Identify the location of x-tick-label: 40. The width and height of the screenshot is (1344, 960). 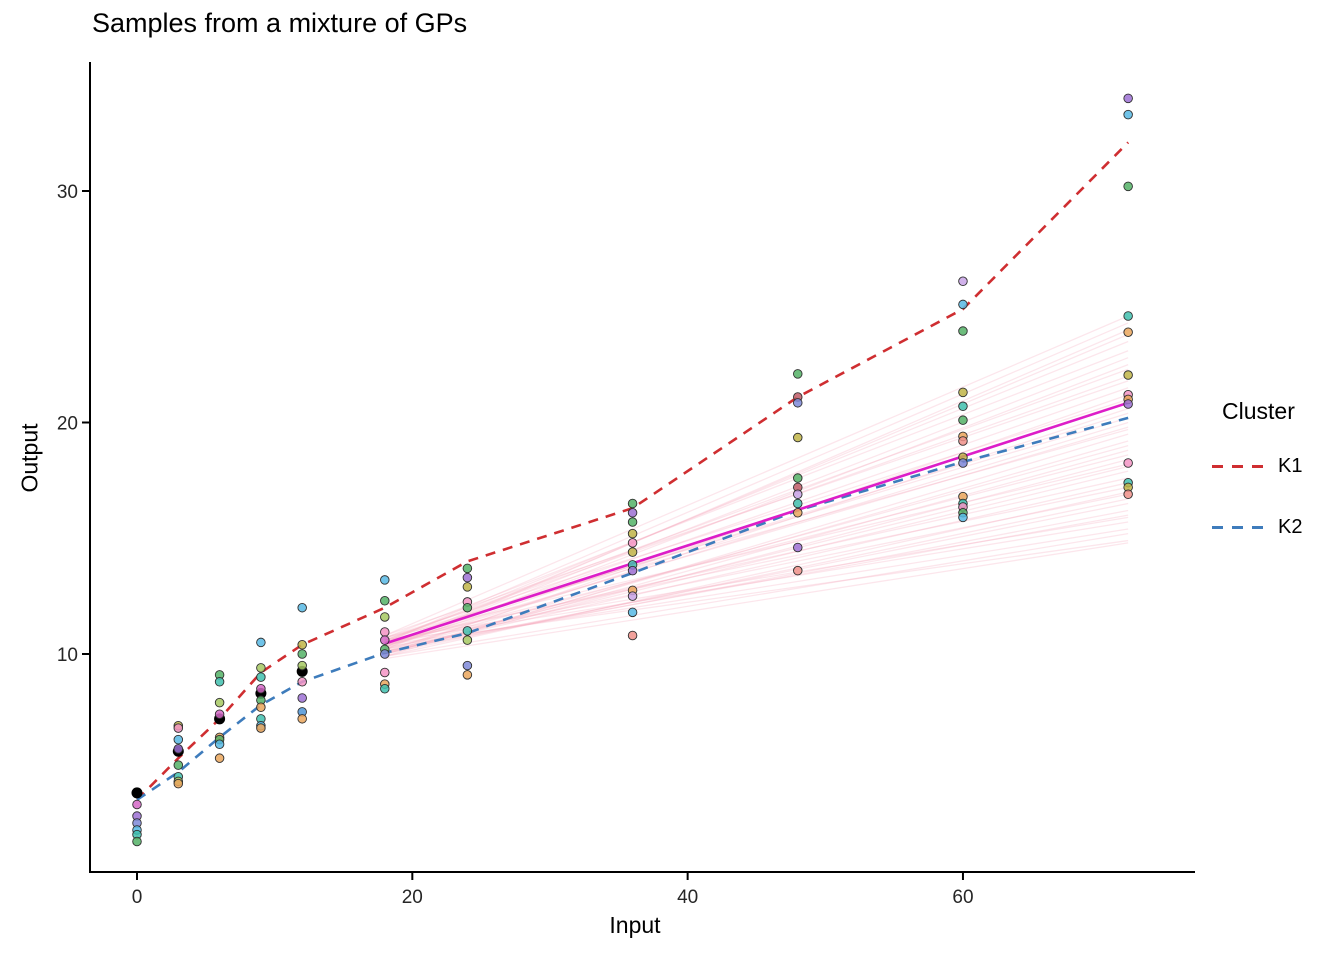
(687, 897).